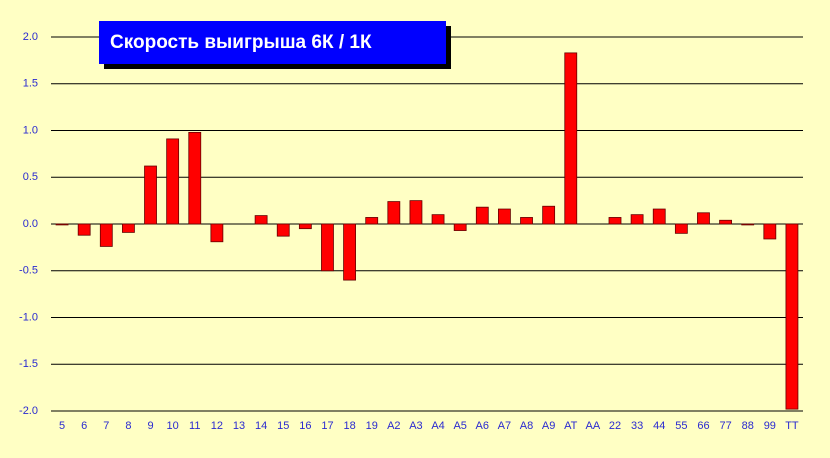 This screenshot has width=830, height=458. What do you see at coordinates (84, 426) in the screenshot?
I see `x-tick-label: 6` at bounding box center [84, 426].